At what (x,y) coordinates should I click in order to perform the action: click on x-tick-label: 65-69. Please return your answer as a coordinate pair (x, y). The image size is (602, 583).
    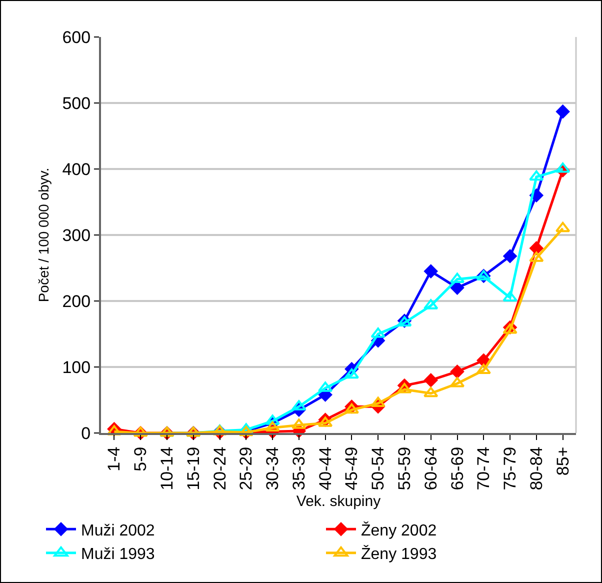
    Looking at the image, I should click on (457, 468).